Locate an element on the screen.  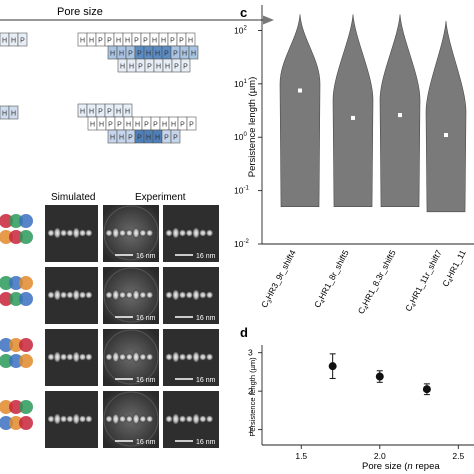
y-tick-label: 10⁻² is located at coordinates (241, 244).